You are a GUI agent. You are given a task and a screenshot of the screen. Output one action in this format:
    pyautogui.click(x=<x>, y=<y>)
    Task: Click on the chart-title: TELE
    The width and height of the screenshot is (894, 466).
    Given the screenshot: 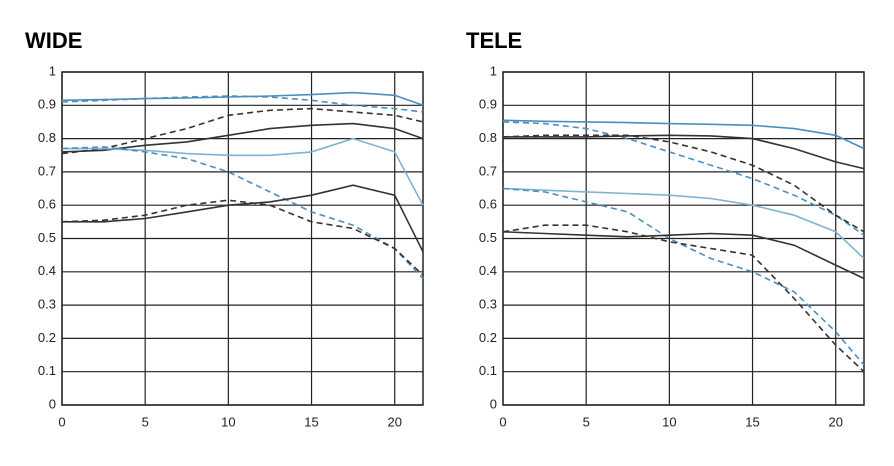 What is the action you would take?
    pyautogui.click(x=494, y=40)
    